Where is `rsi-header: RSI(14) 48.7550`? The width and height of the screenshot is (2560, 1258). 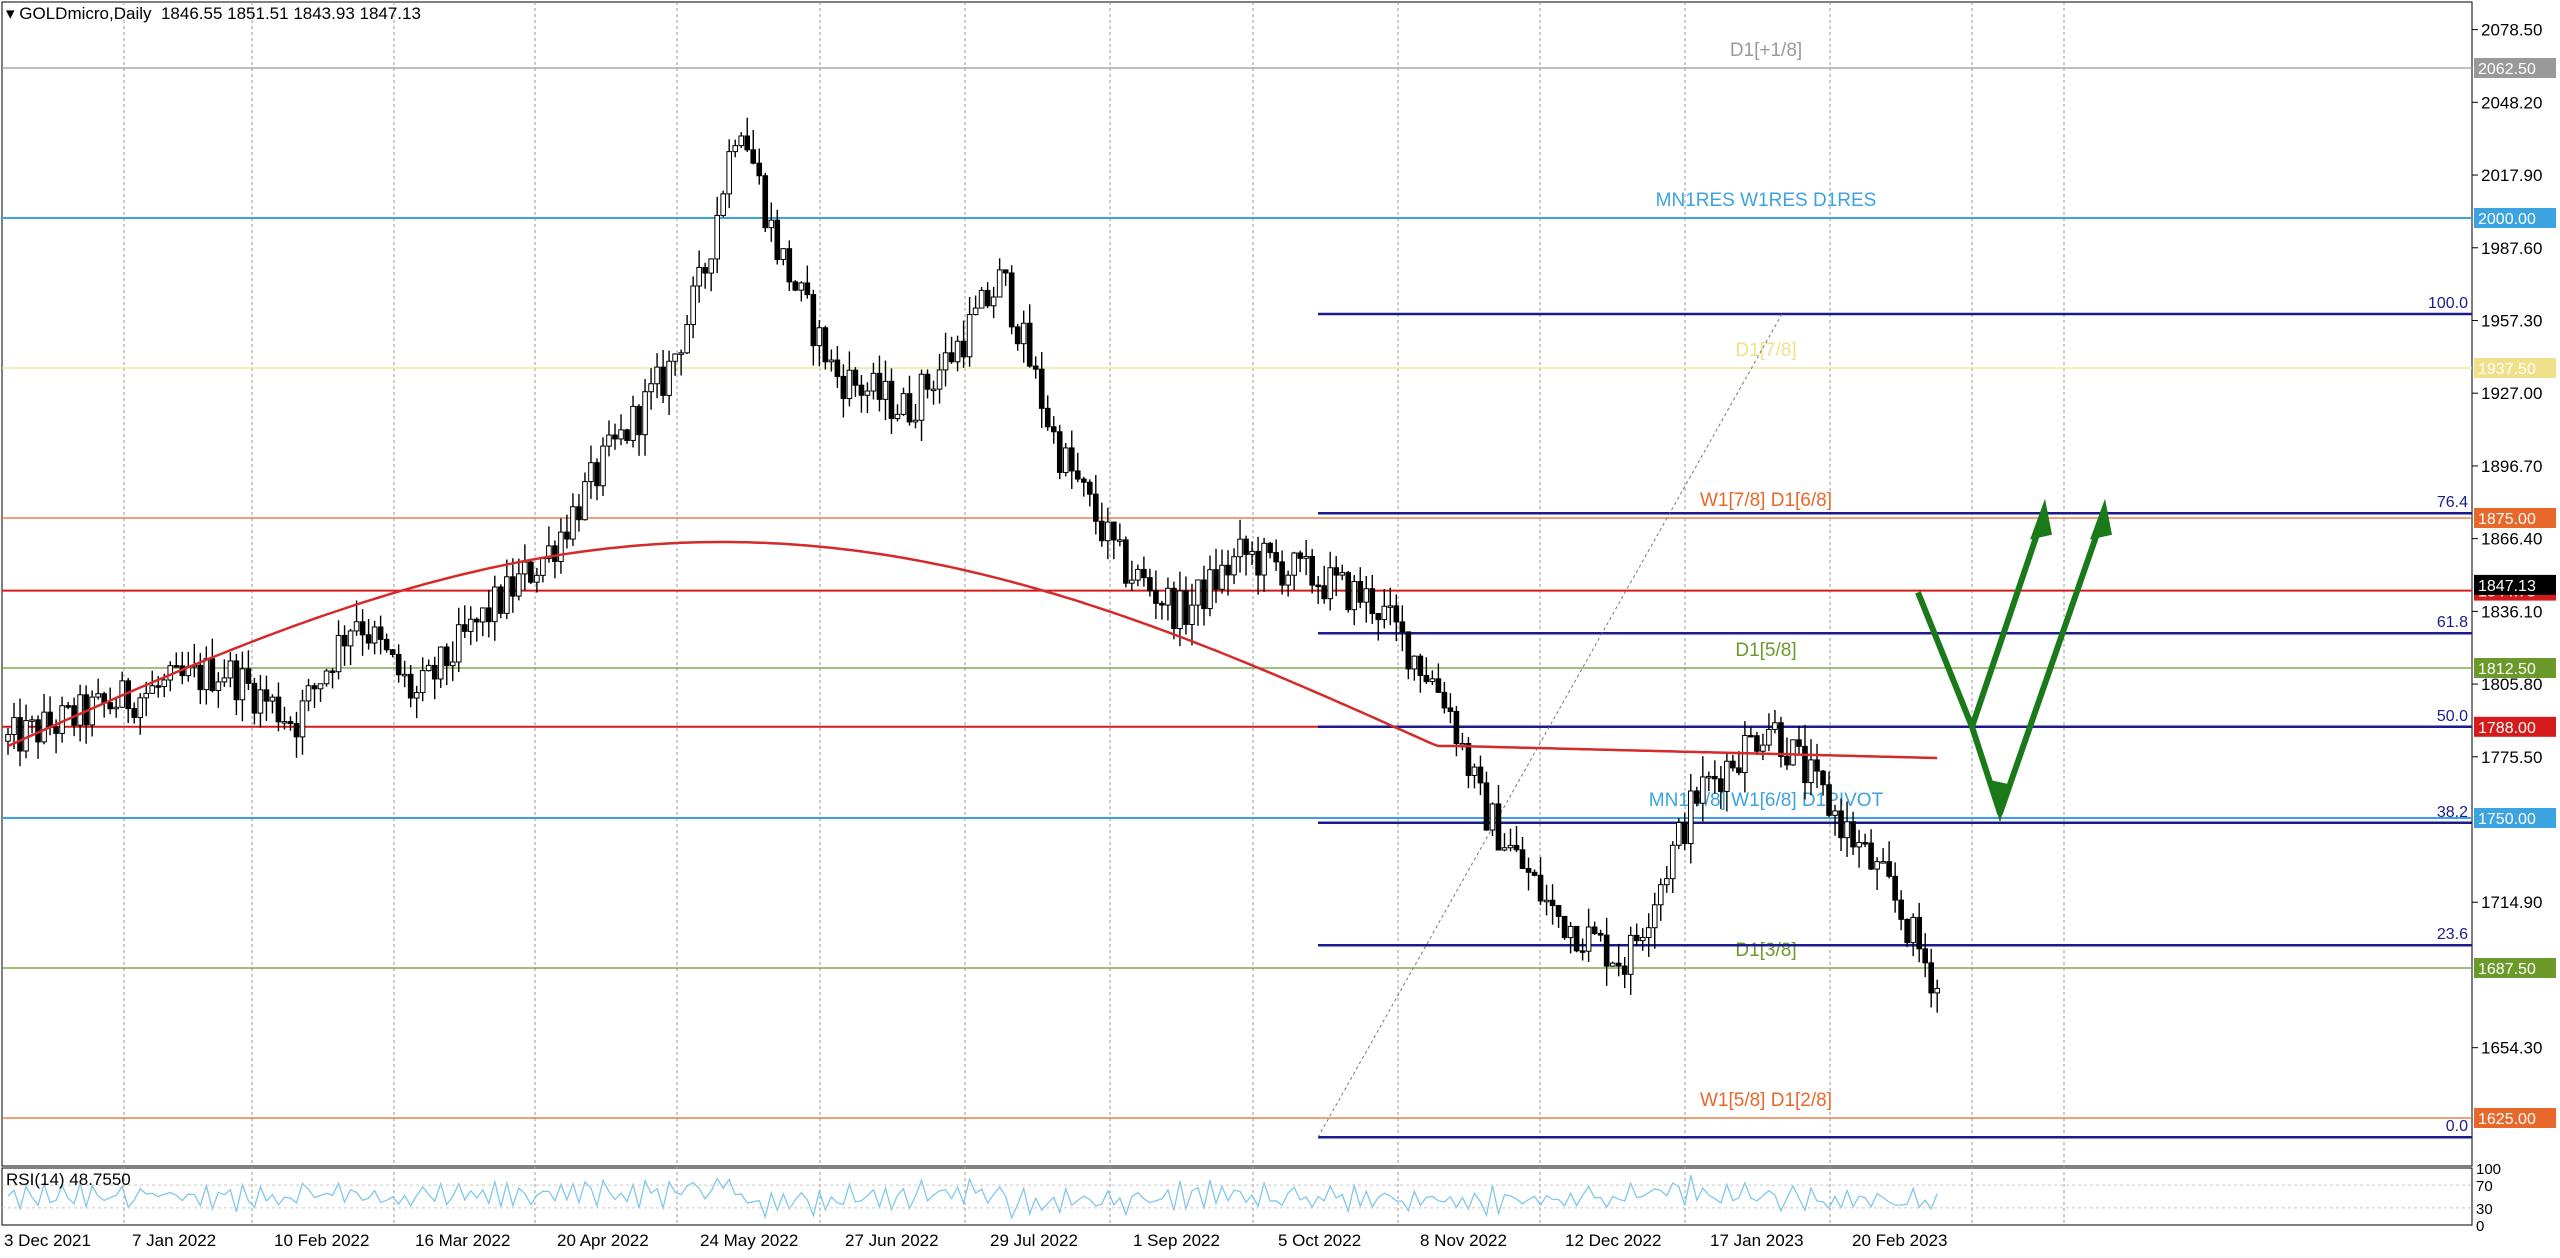
rsi-header: RSI(14) 48.7550 is located at coordinates (68, 1179).